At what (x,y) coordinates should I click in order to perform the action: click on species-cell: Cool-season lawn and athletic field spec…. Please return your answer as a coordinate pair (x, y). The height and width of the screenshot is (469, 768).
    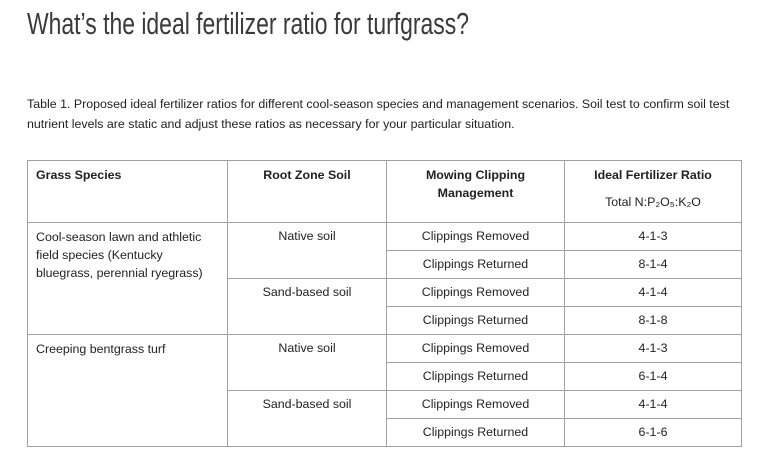
    Looking at the image, I should click on (127, 278).